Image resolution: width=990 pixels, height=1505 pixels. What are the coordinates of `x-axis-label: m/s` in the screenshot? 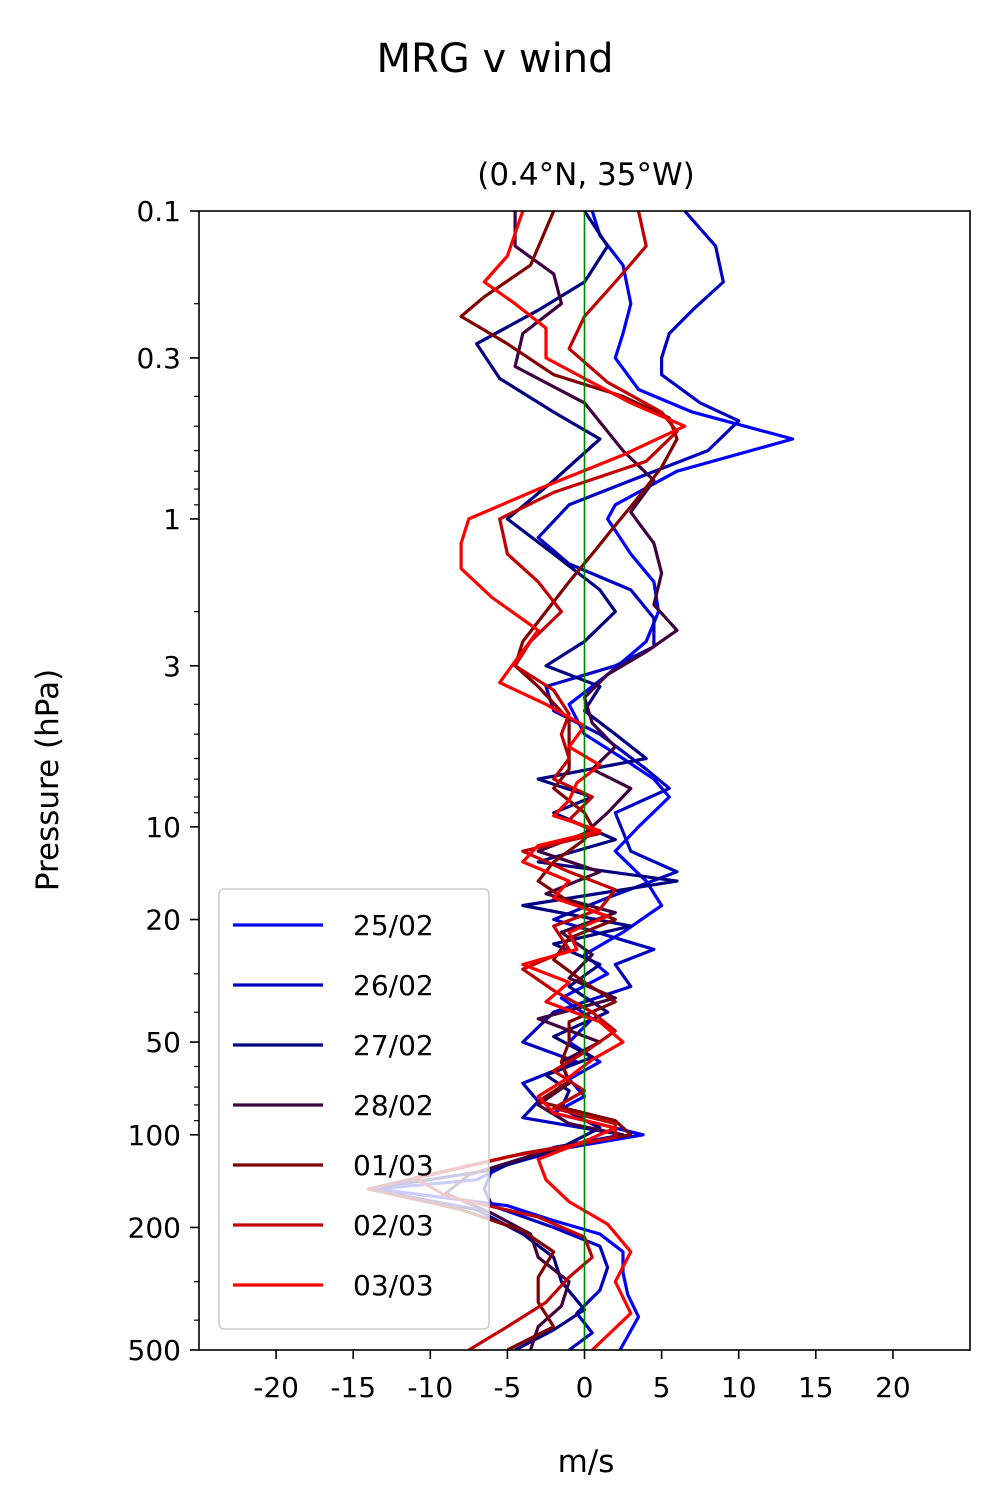 It's located at (586, 1462).